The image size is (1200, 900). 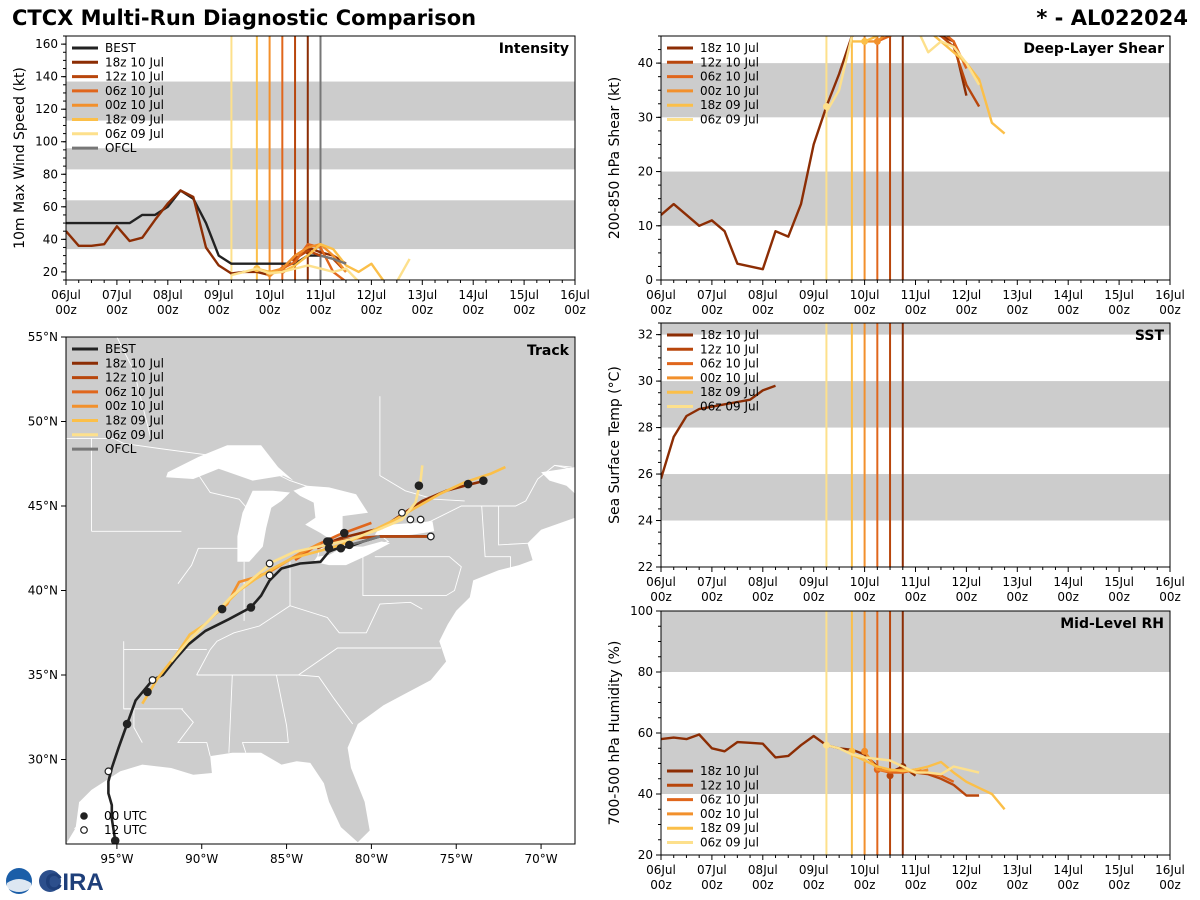 I want to click on rh-xtick-day: 09Jul, so click(x=814, y=870).